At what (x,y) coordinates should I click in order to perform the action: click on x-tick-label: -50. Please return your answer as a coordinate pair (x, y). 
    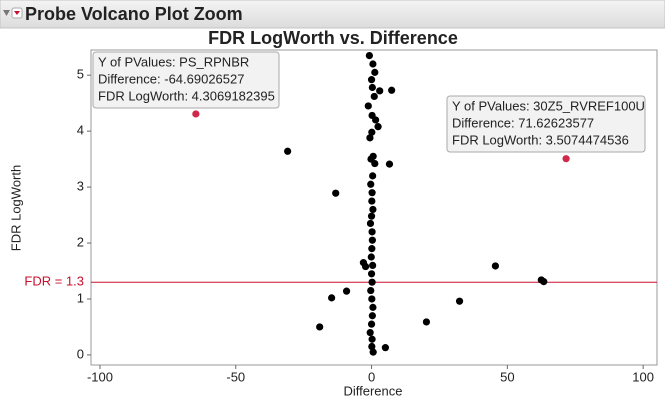
    Looking at the image, I should click on (235, 376).